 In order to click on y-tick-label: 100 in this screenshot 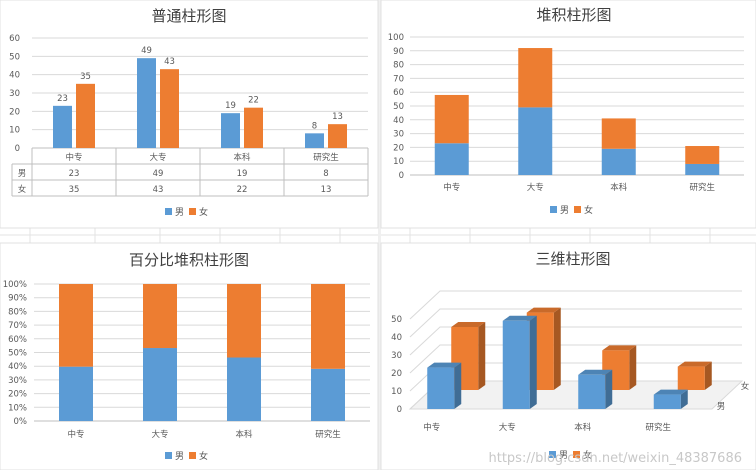, I will do `click(396, 38)`.